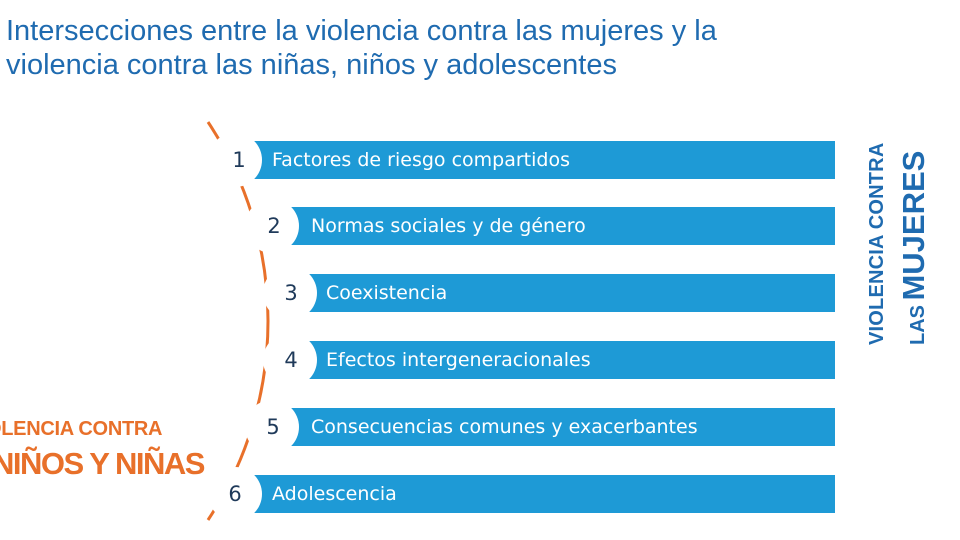  I want to click on side-label-women-prefix: LAS, so click(918, 325).